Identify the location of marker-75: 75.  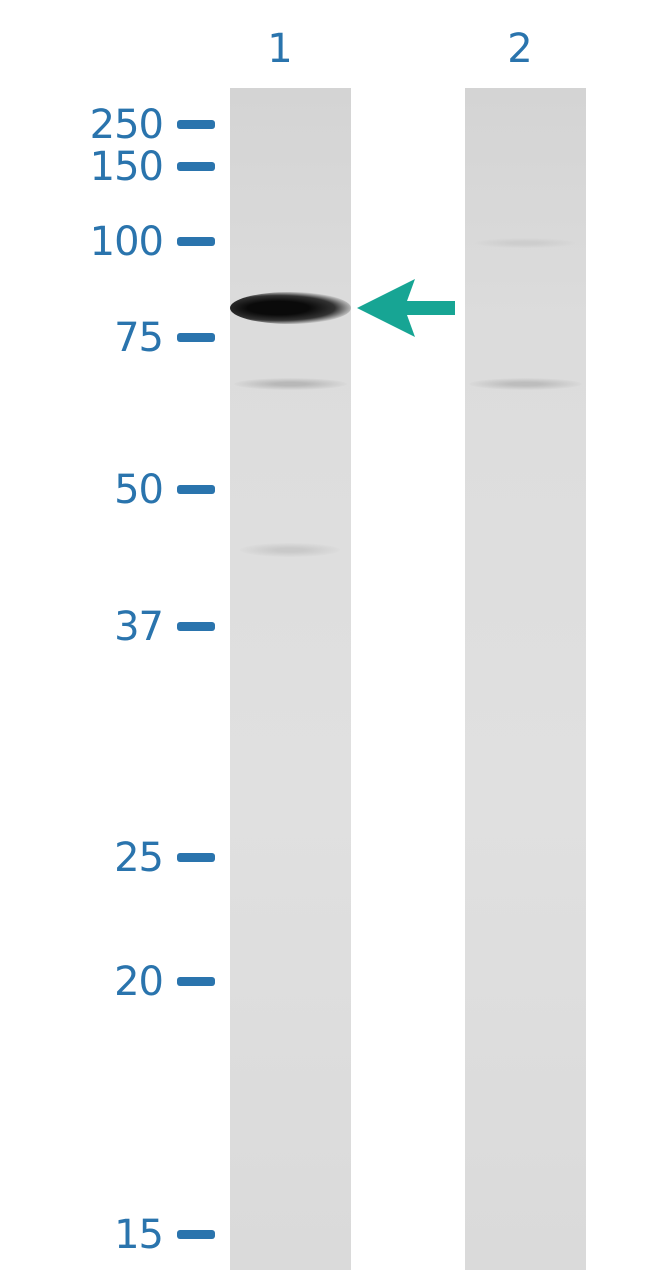
(107, 338).